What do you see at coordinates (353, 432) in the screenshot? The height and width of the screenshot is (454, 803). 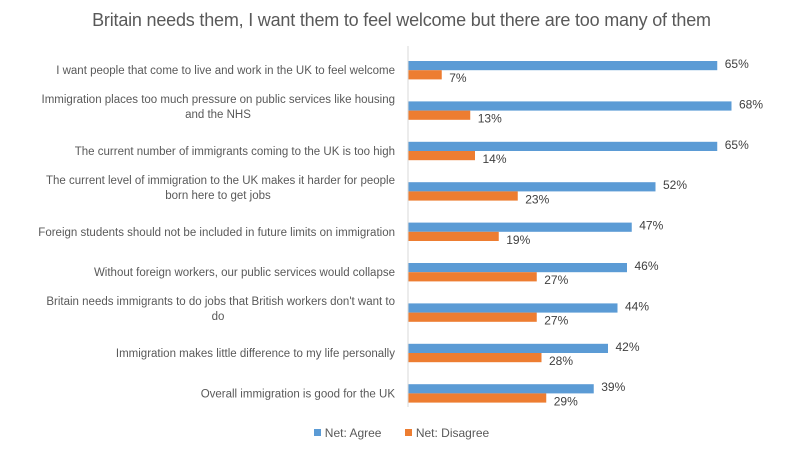 I see `legend-label-agree: Net: Agree` at bounding box center [353, 432].